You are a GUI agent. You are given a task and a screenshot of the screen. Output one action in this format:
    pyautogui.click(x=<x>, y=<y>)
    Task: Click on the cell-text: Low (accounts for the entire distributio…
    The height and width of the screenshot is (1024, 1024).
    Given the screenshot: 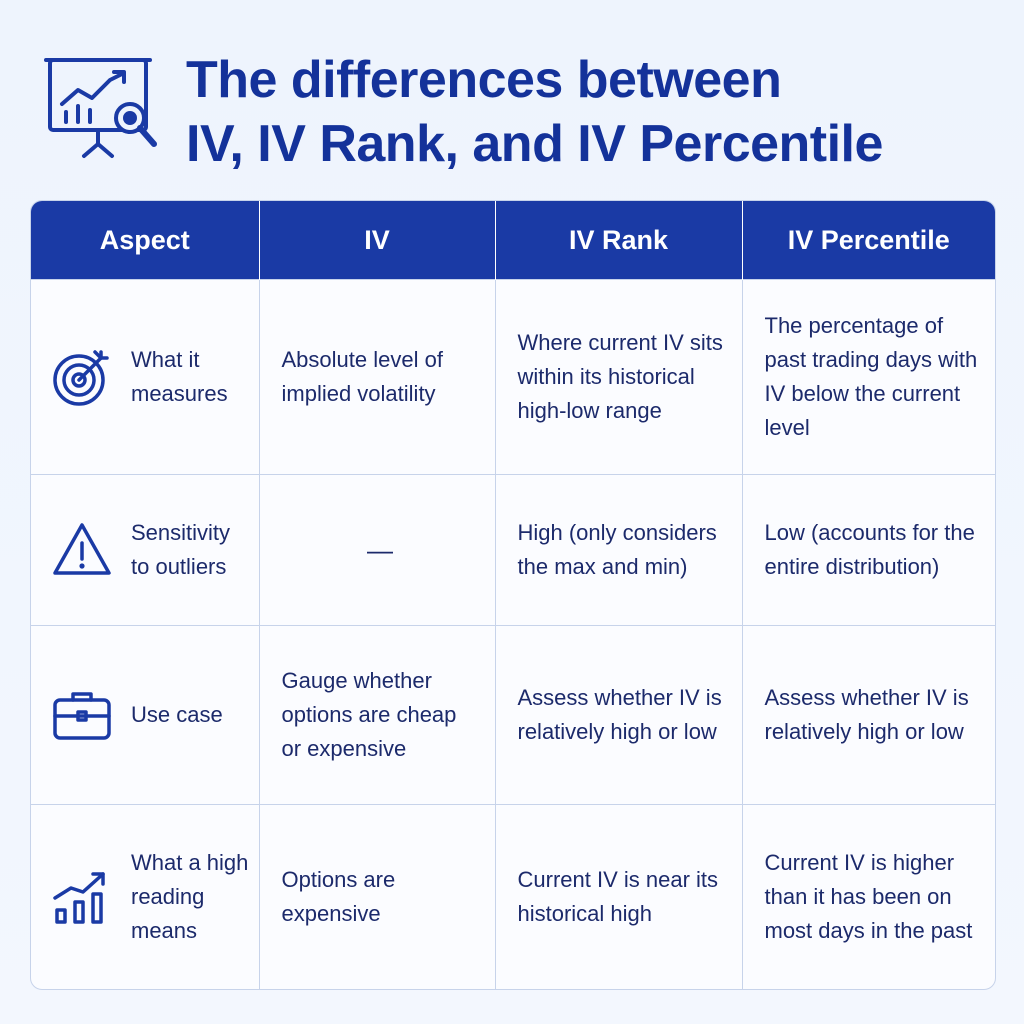 What is the action you would take?
    pyautogui.click(x=869, y=549)
    